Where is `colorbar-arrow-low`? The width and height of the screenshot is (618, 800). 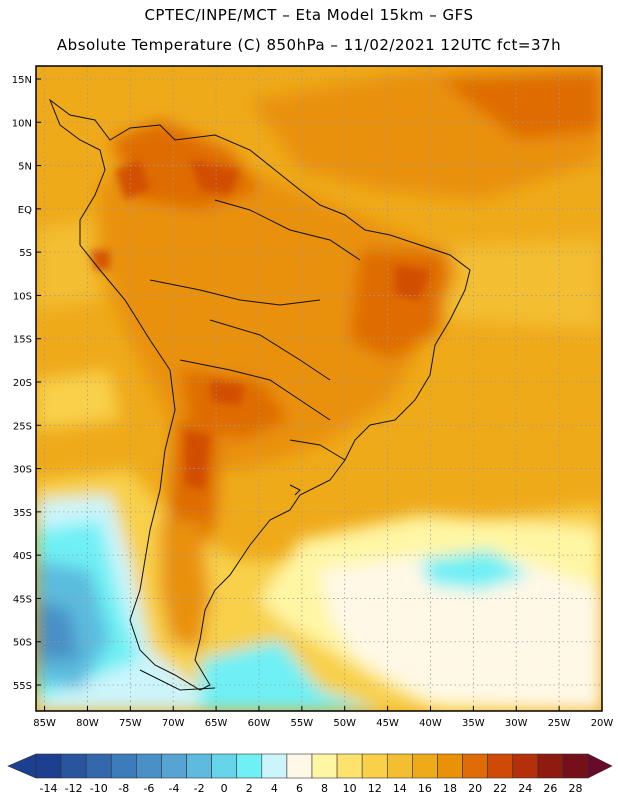 colorbar-arrow-low is located at coordinates (22, 766).